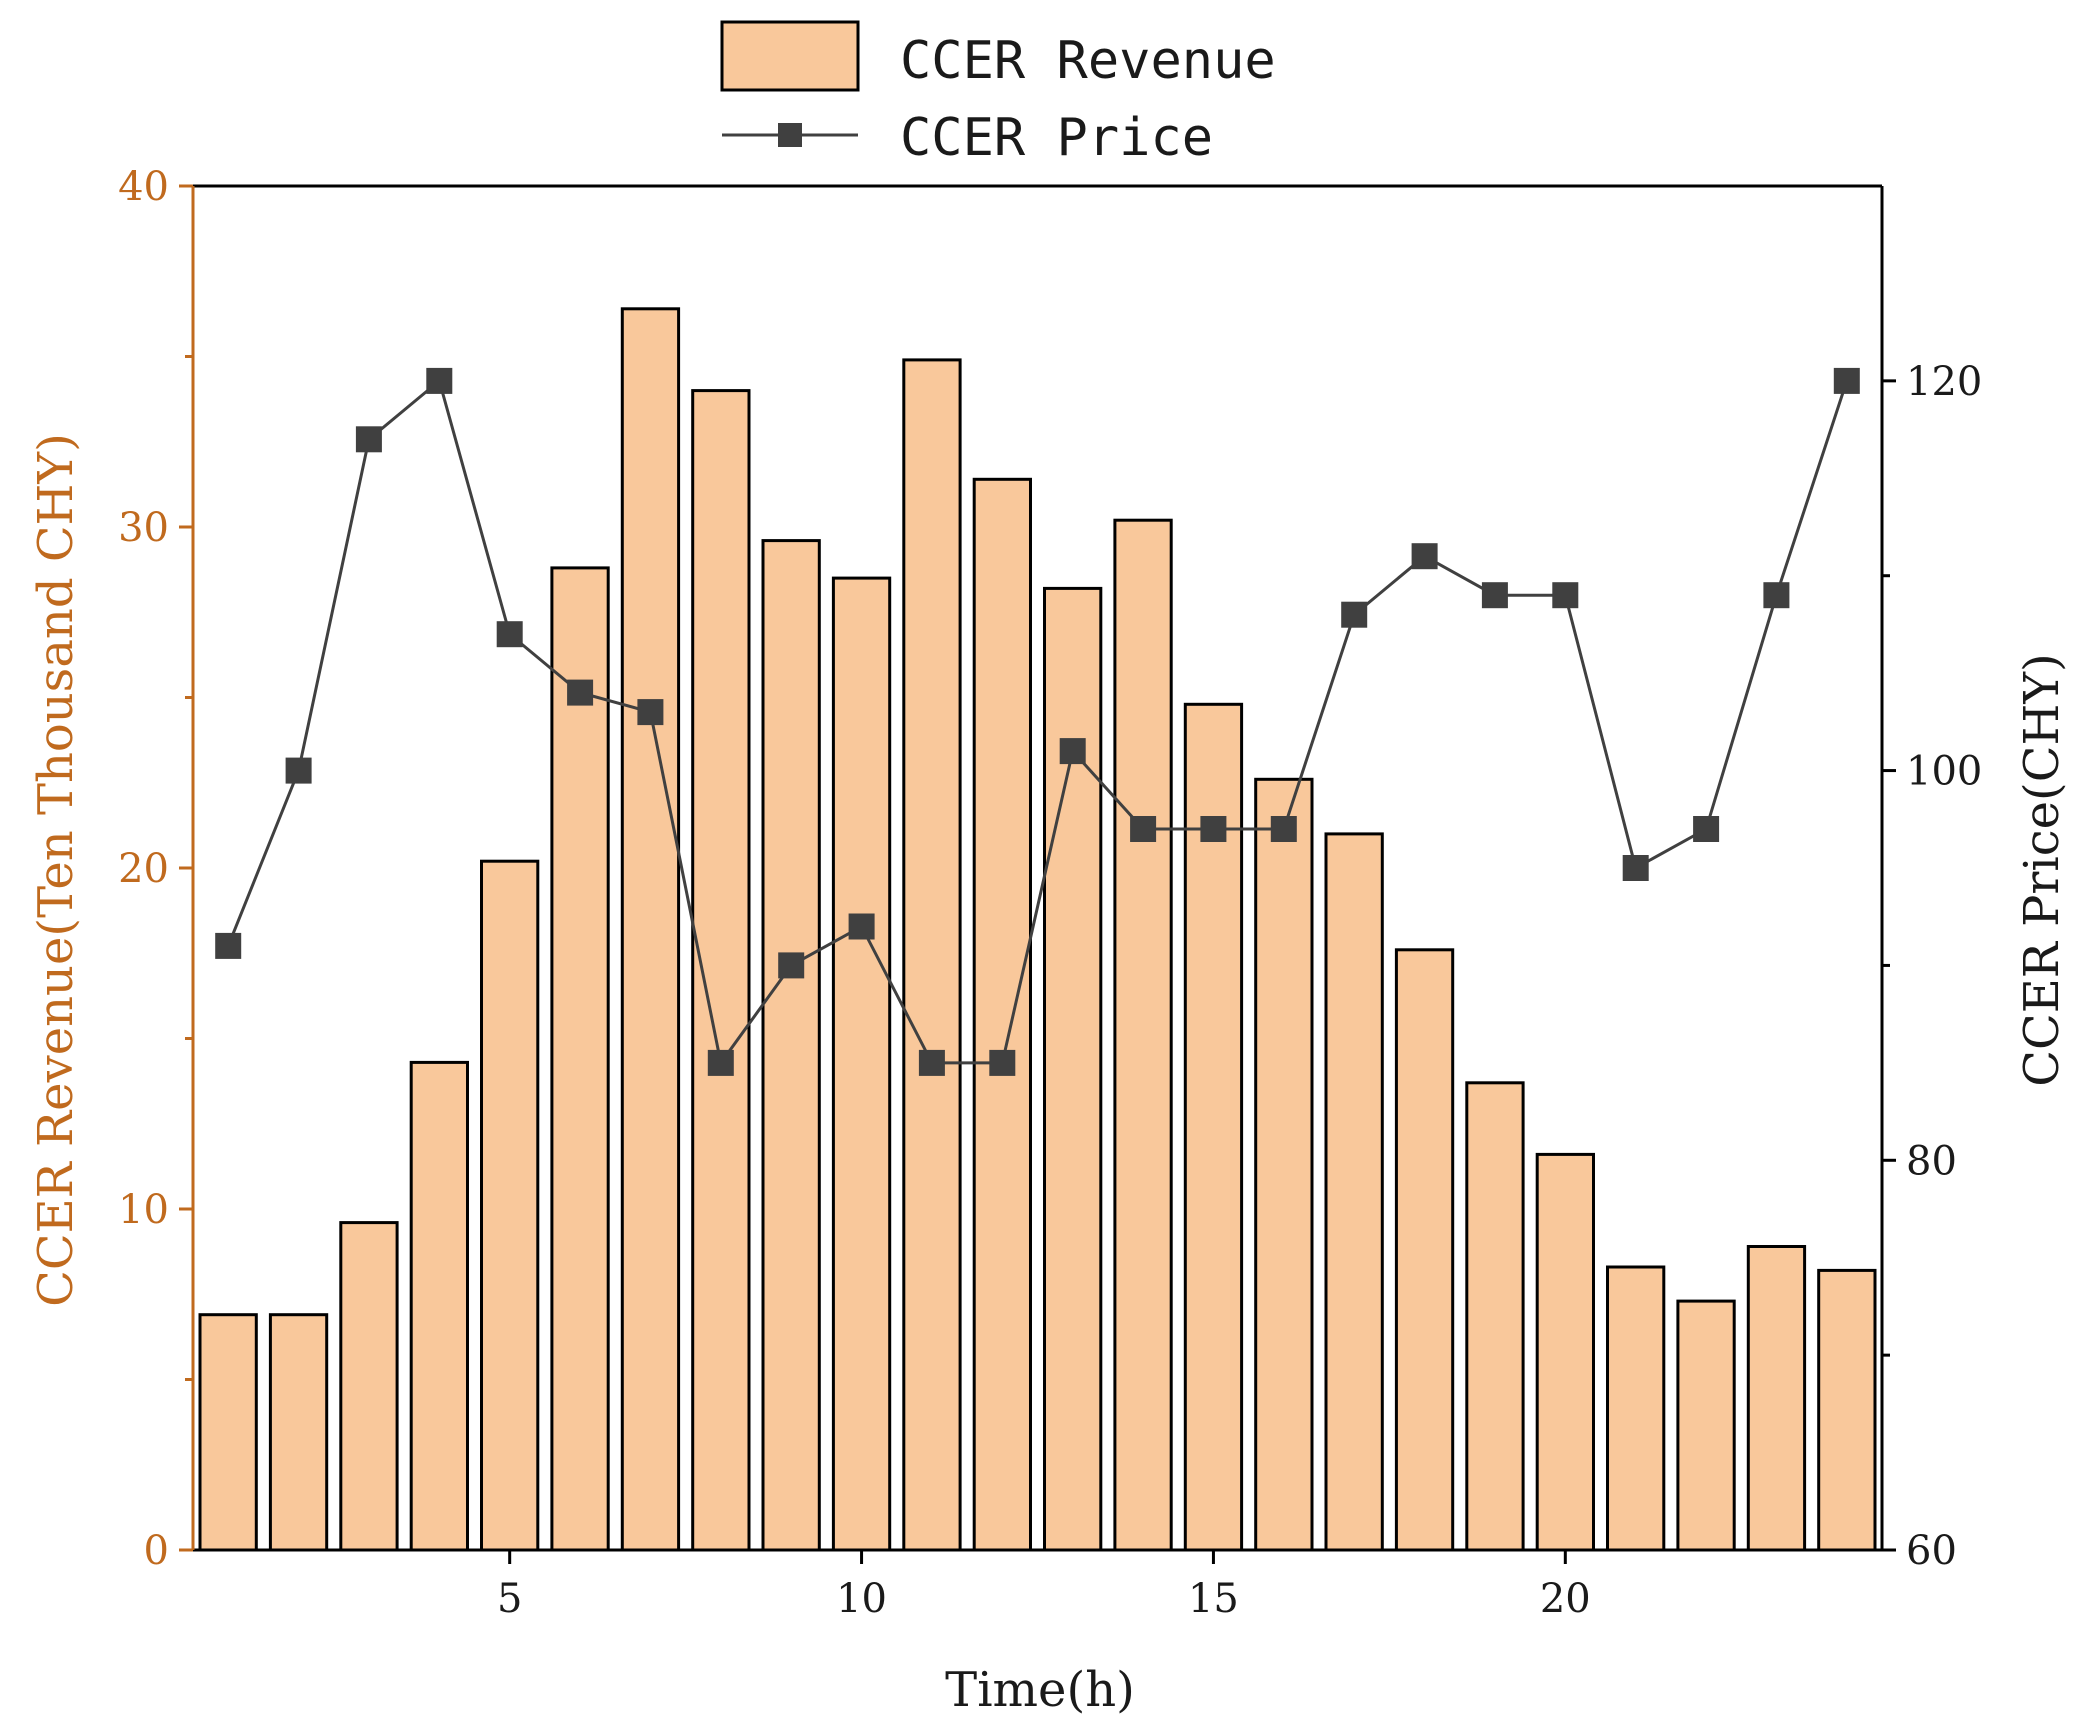  I want to click on x-tick-label: 20, so click(1565, 1599).